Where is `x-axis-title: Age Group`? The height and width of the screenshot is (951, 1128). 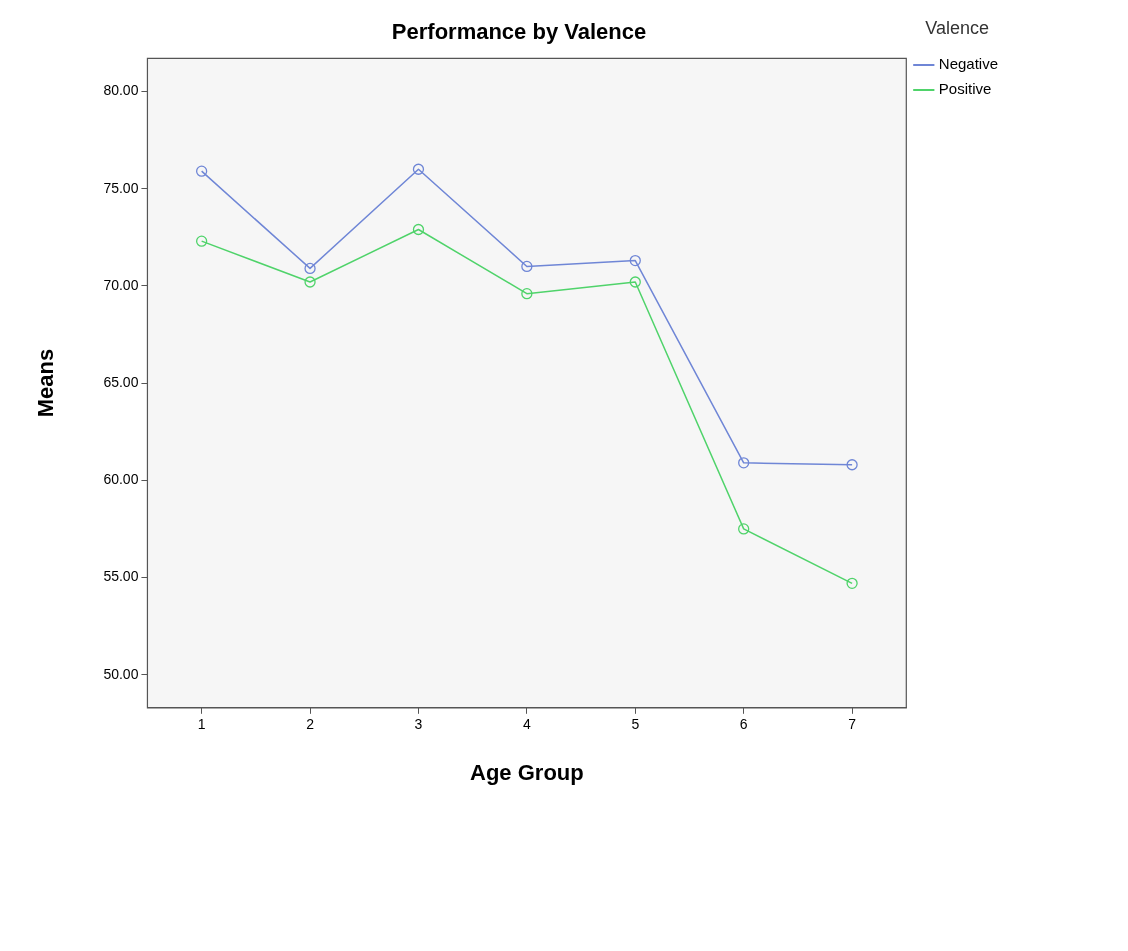
x-axis-title: Age Group is located at coordinates (527, 772).